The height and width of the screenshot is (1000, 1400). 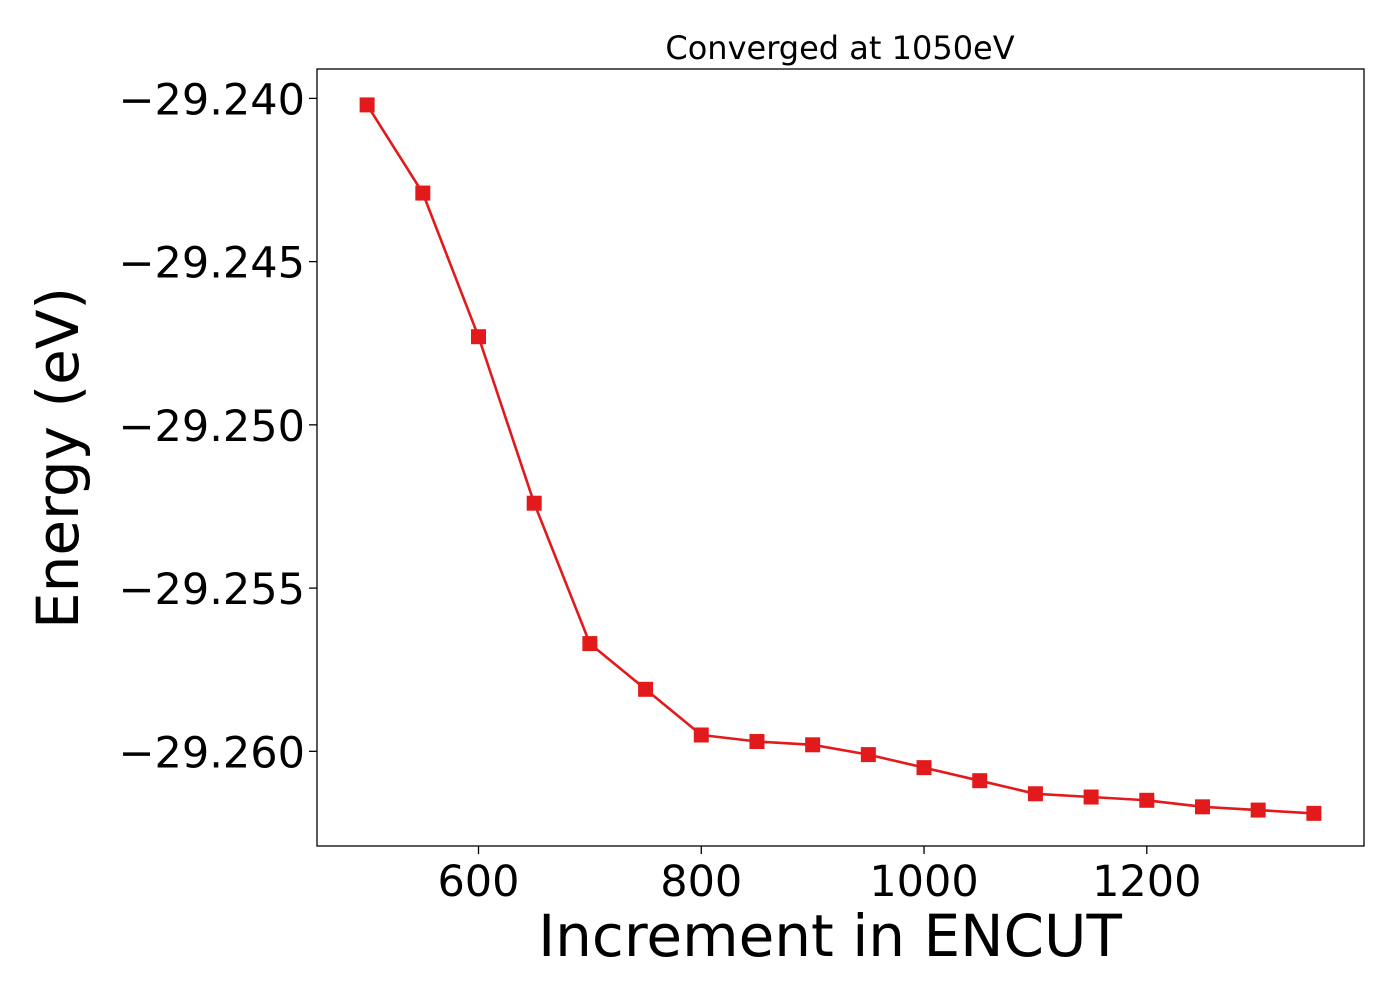 I want to click on x-tick-label: 1200, so click(x=1146, y=882).